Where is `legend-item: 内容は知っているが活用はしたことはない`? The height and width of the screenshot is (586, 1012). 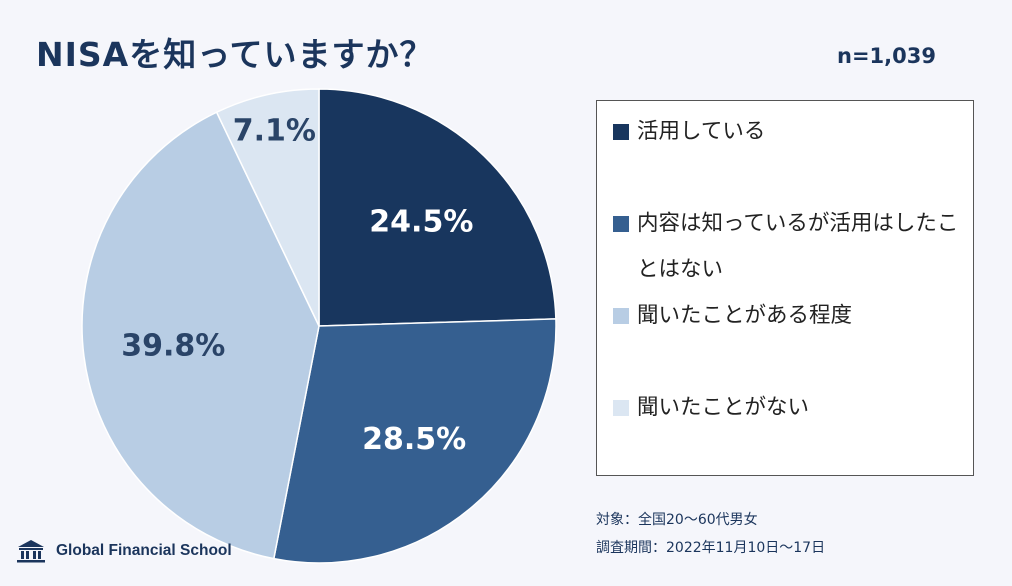
legend-item: 内容は知っているが活用はしたことはない is located at coordinates (790, 247).